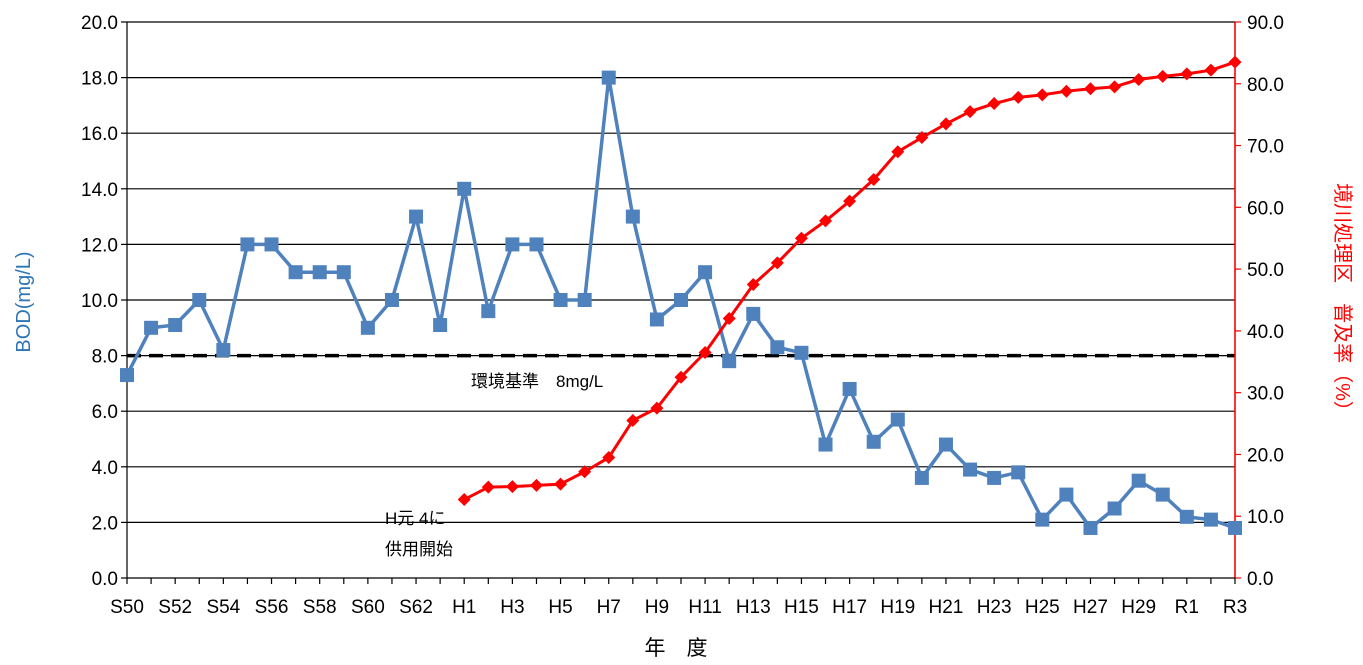 This screenshot has height=665, width=1363. Describe the element at coordinates (368, 607) in the screenshot. I see `x-tick-label: S60` at that location.